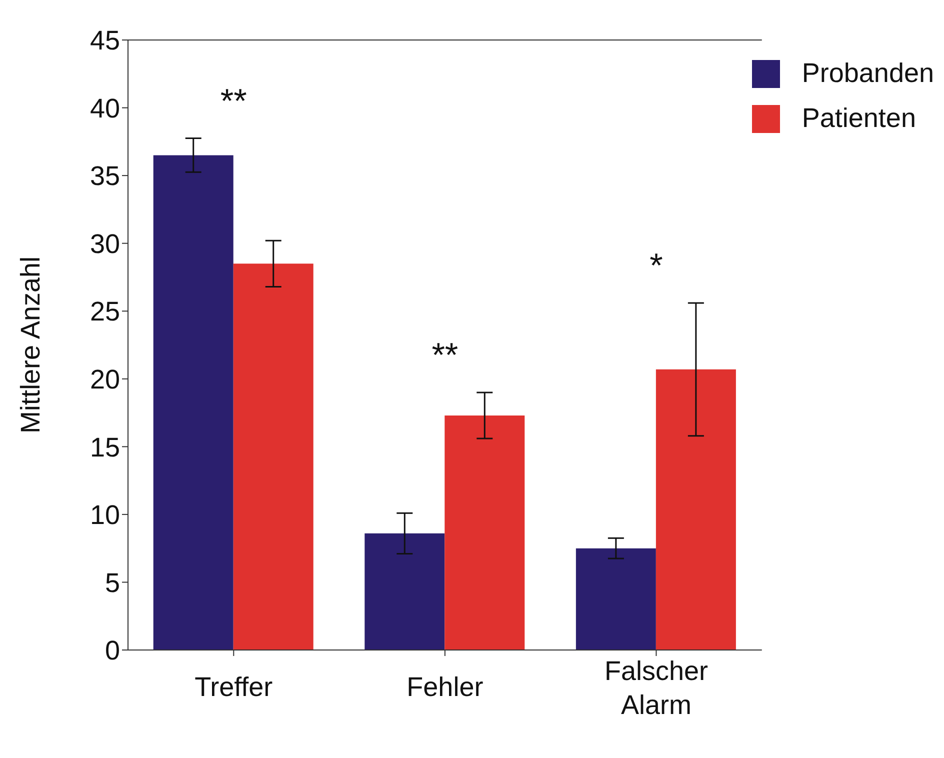  I want to click on y-tick-label: 40, so click(105, 108).